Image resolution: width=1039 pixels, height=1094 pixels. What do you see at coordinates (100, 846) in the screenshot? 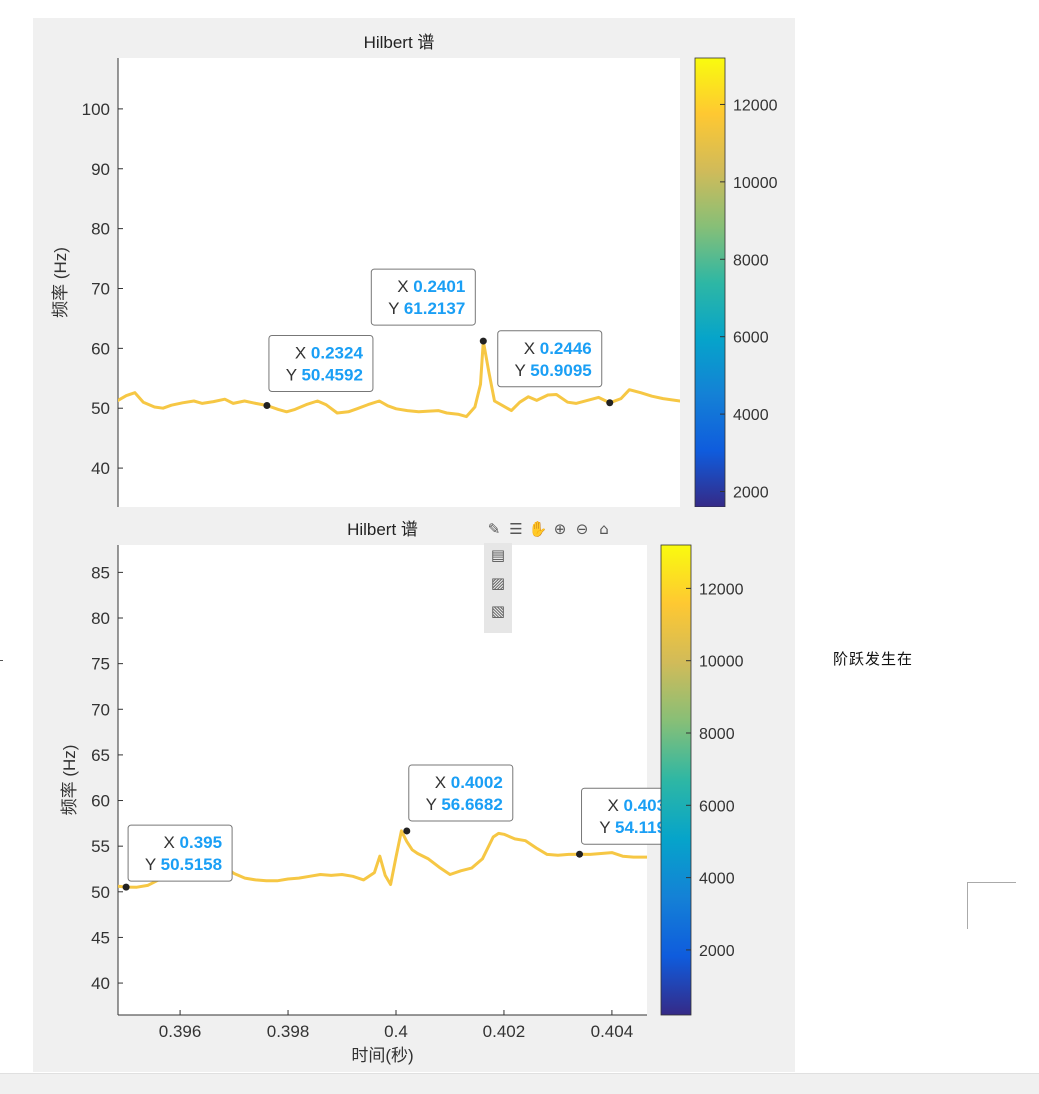
I see `y-tick-label: 55` at bounding box center [100, 846].